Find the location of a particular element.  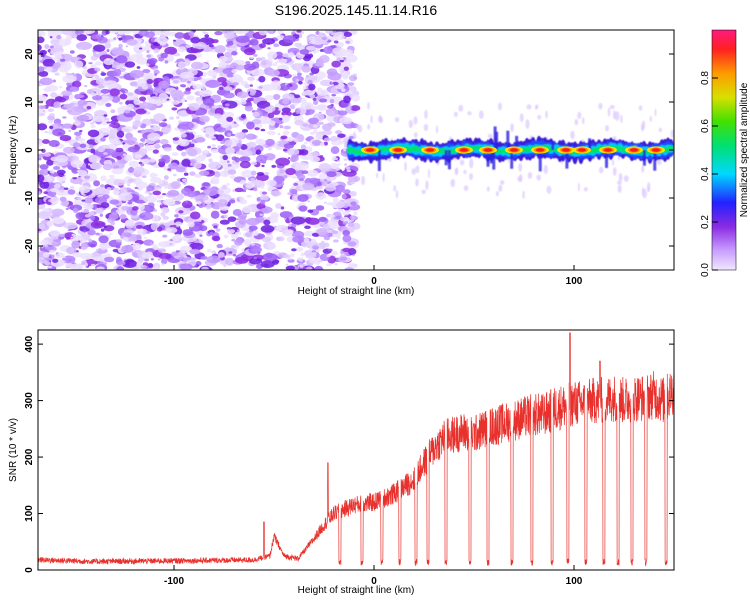

carrier-peak-core is located at coordinates (370, 150).